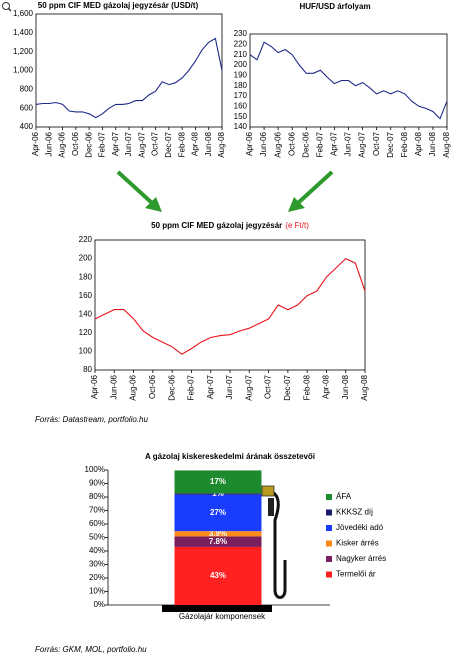  Describe the element at coordinates (241, 95) in the screenshot. I see `y-tick-label: 170` at that location.